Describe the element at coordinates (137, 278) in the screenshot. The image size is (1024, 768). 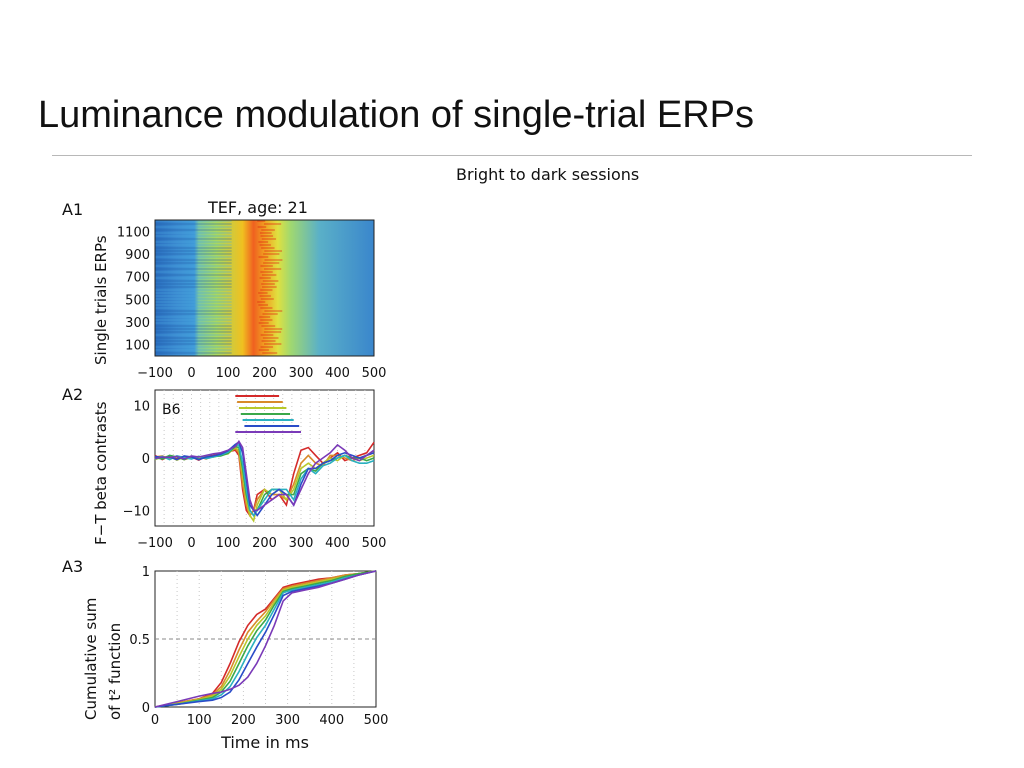
I see `a1-y-tick-label: 700` at that location.